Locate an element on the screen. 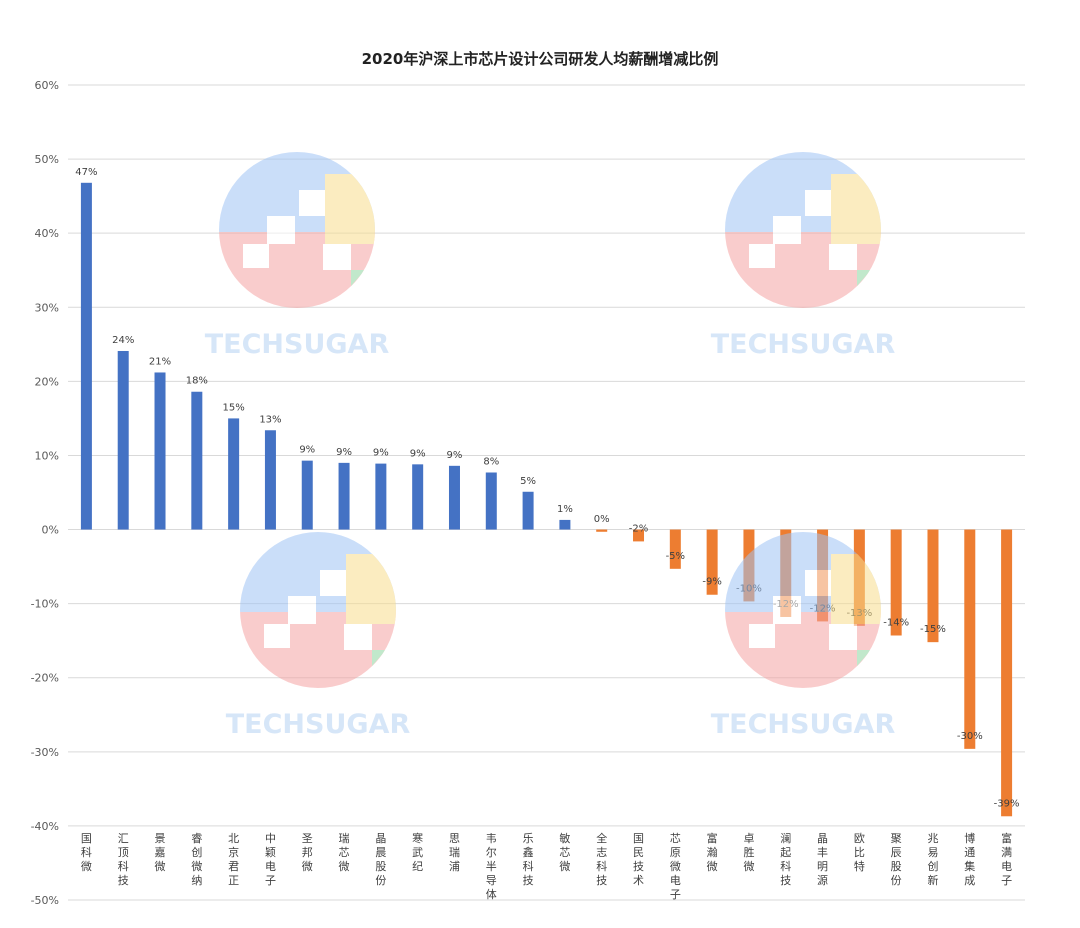 This screenshot has height=928, width=1080. chart-title: 2020年沪深上市芯片设计公司研发人均薪酬增减比例 is located at coordinates (540, 59).